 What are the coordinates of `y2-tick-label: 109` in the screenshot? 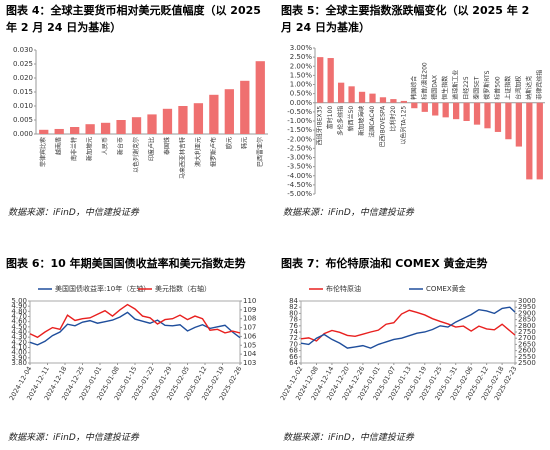 It's located at (249, 310).